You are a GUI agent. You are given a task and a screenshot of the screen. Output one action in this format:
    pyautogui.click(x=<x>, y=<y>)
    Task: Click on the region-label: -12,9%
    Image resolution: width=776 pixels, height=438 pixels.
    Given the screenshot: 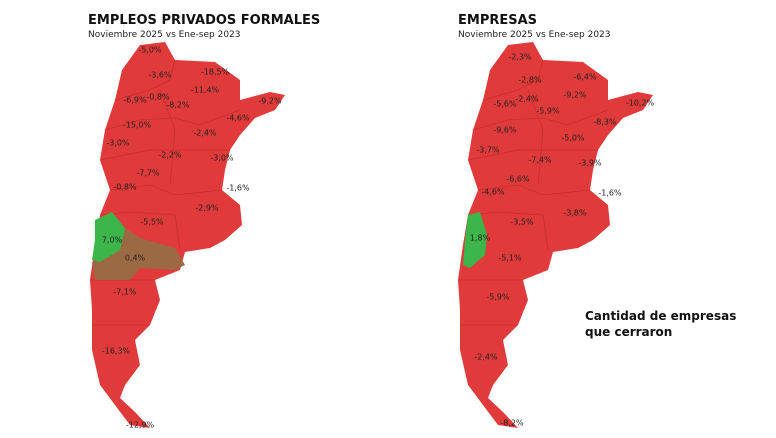 What is the action you would take?
    pyautogui.click(x=140, y=425)
    